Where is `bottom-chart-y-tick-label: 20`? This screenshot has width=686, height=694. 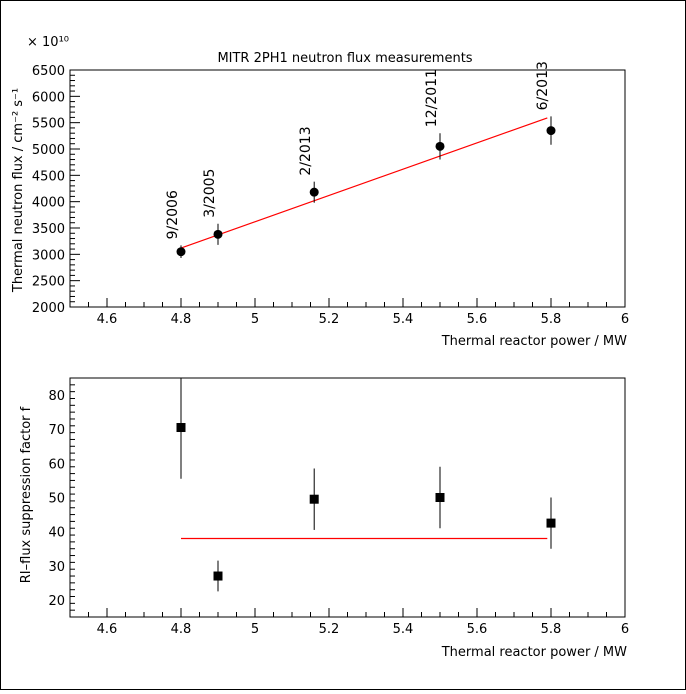
bottom-chart-y-tick-label: 20 is located at coordinates (56, 601).